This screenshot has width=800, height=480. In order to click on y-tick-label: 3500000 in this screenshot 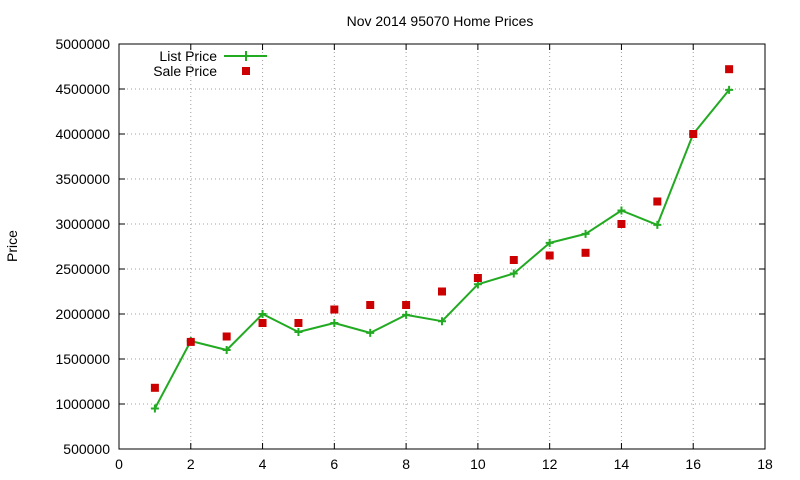, I will do `click(82, 179)`.